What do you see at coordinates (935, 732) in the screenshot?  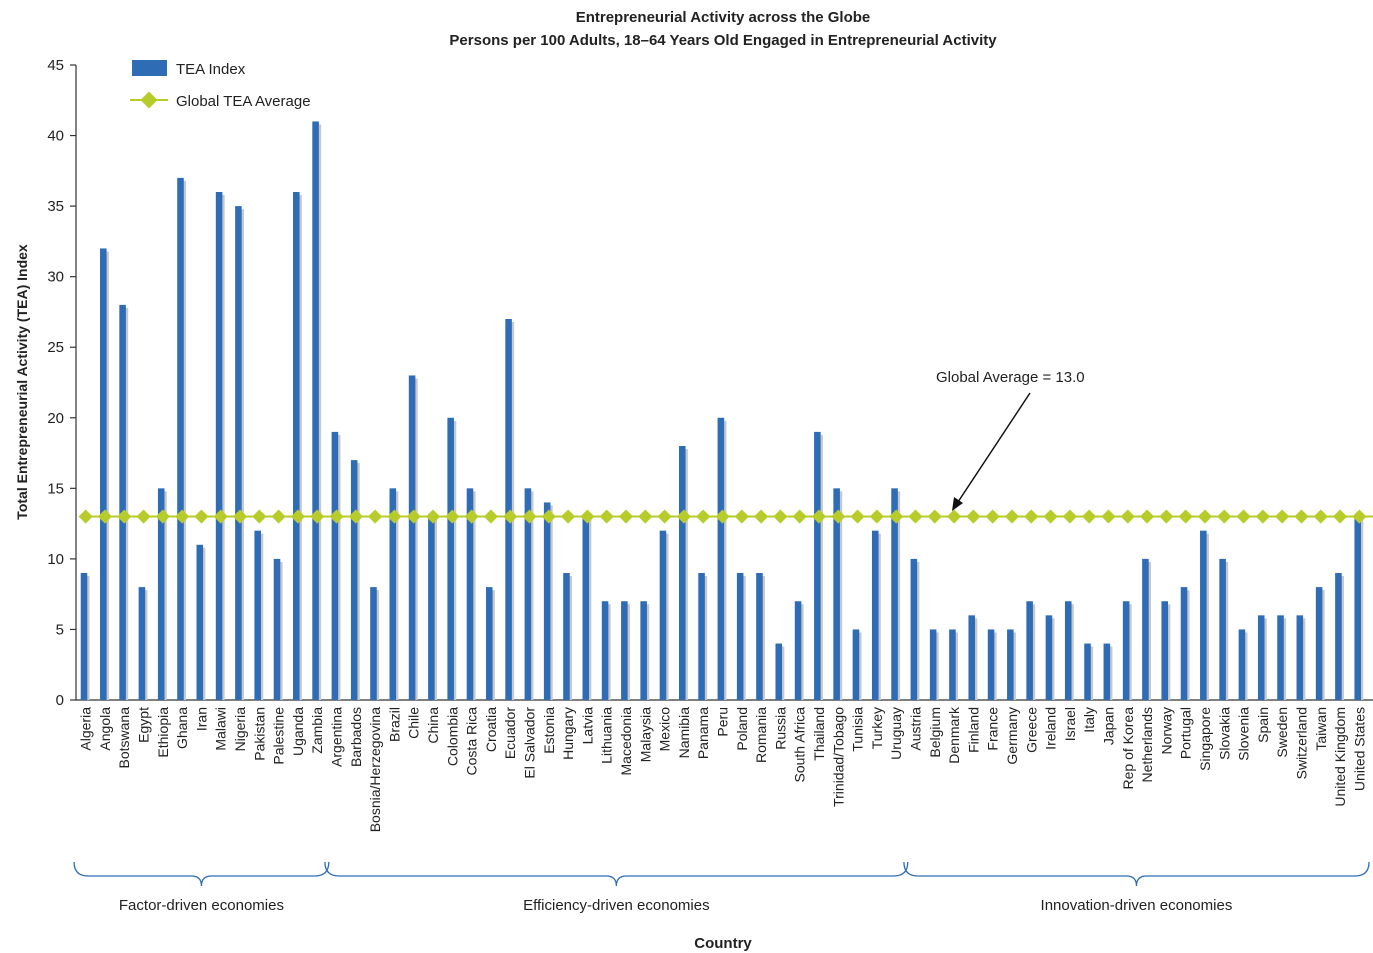 I see `x-tick-label: Belgium` at bounding box center [935, 732].